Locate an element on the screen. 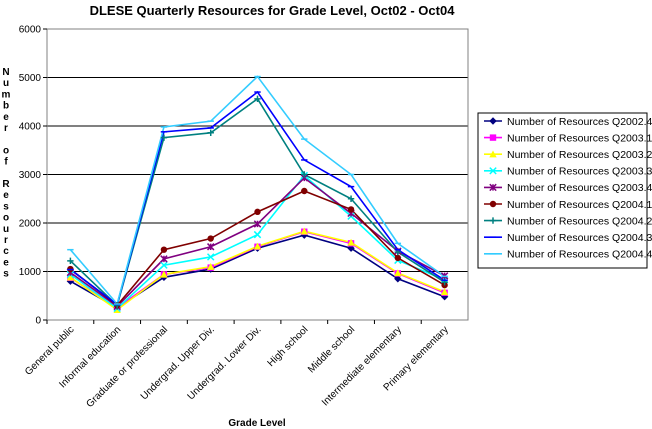  y-tick-label: 3000 is located at coordinates (30, 175).